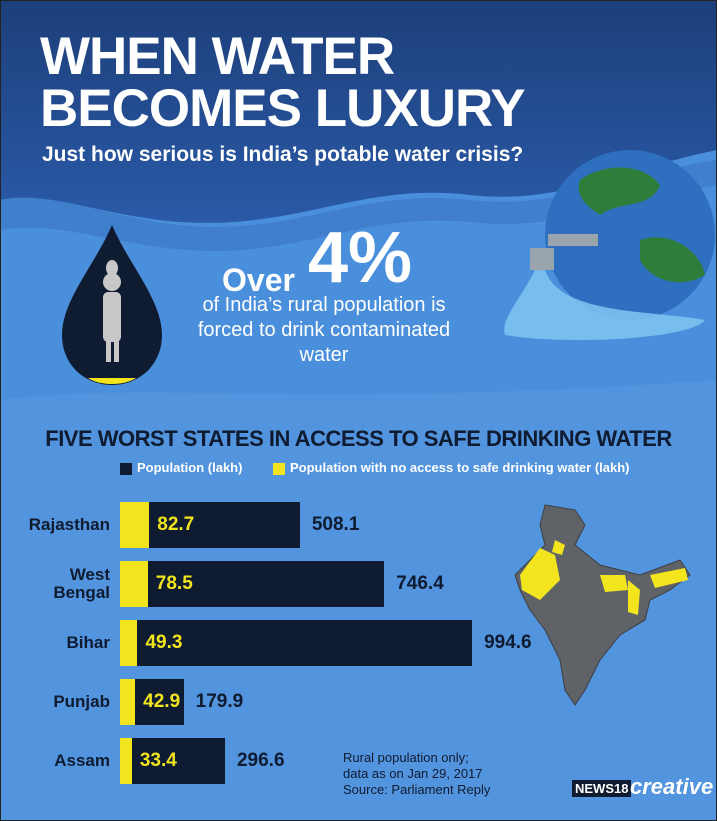 This screenshot has width=717, height=821. I want to click on brand-tag: creative, so click(672, 786).